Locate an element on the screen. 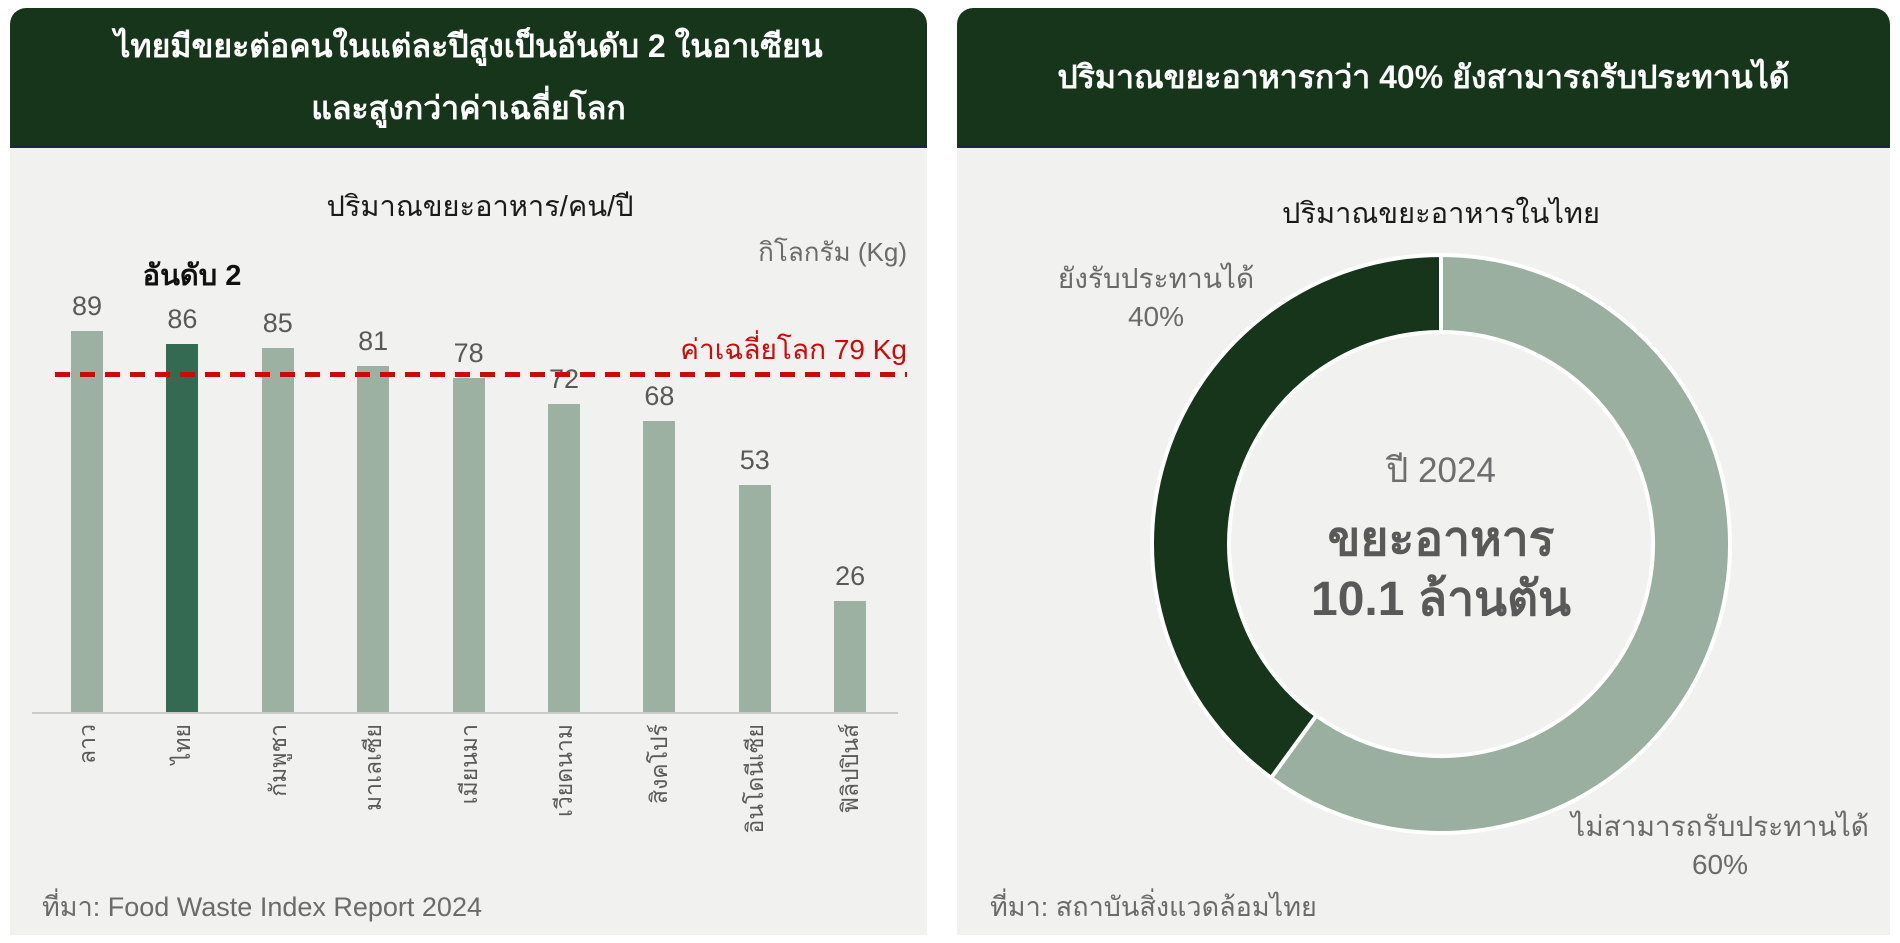 This screenshot has height=943, width=1900. bar-กัมพูชา is located at coordinates (277, 530).